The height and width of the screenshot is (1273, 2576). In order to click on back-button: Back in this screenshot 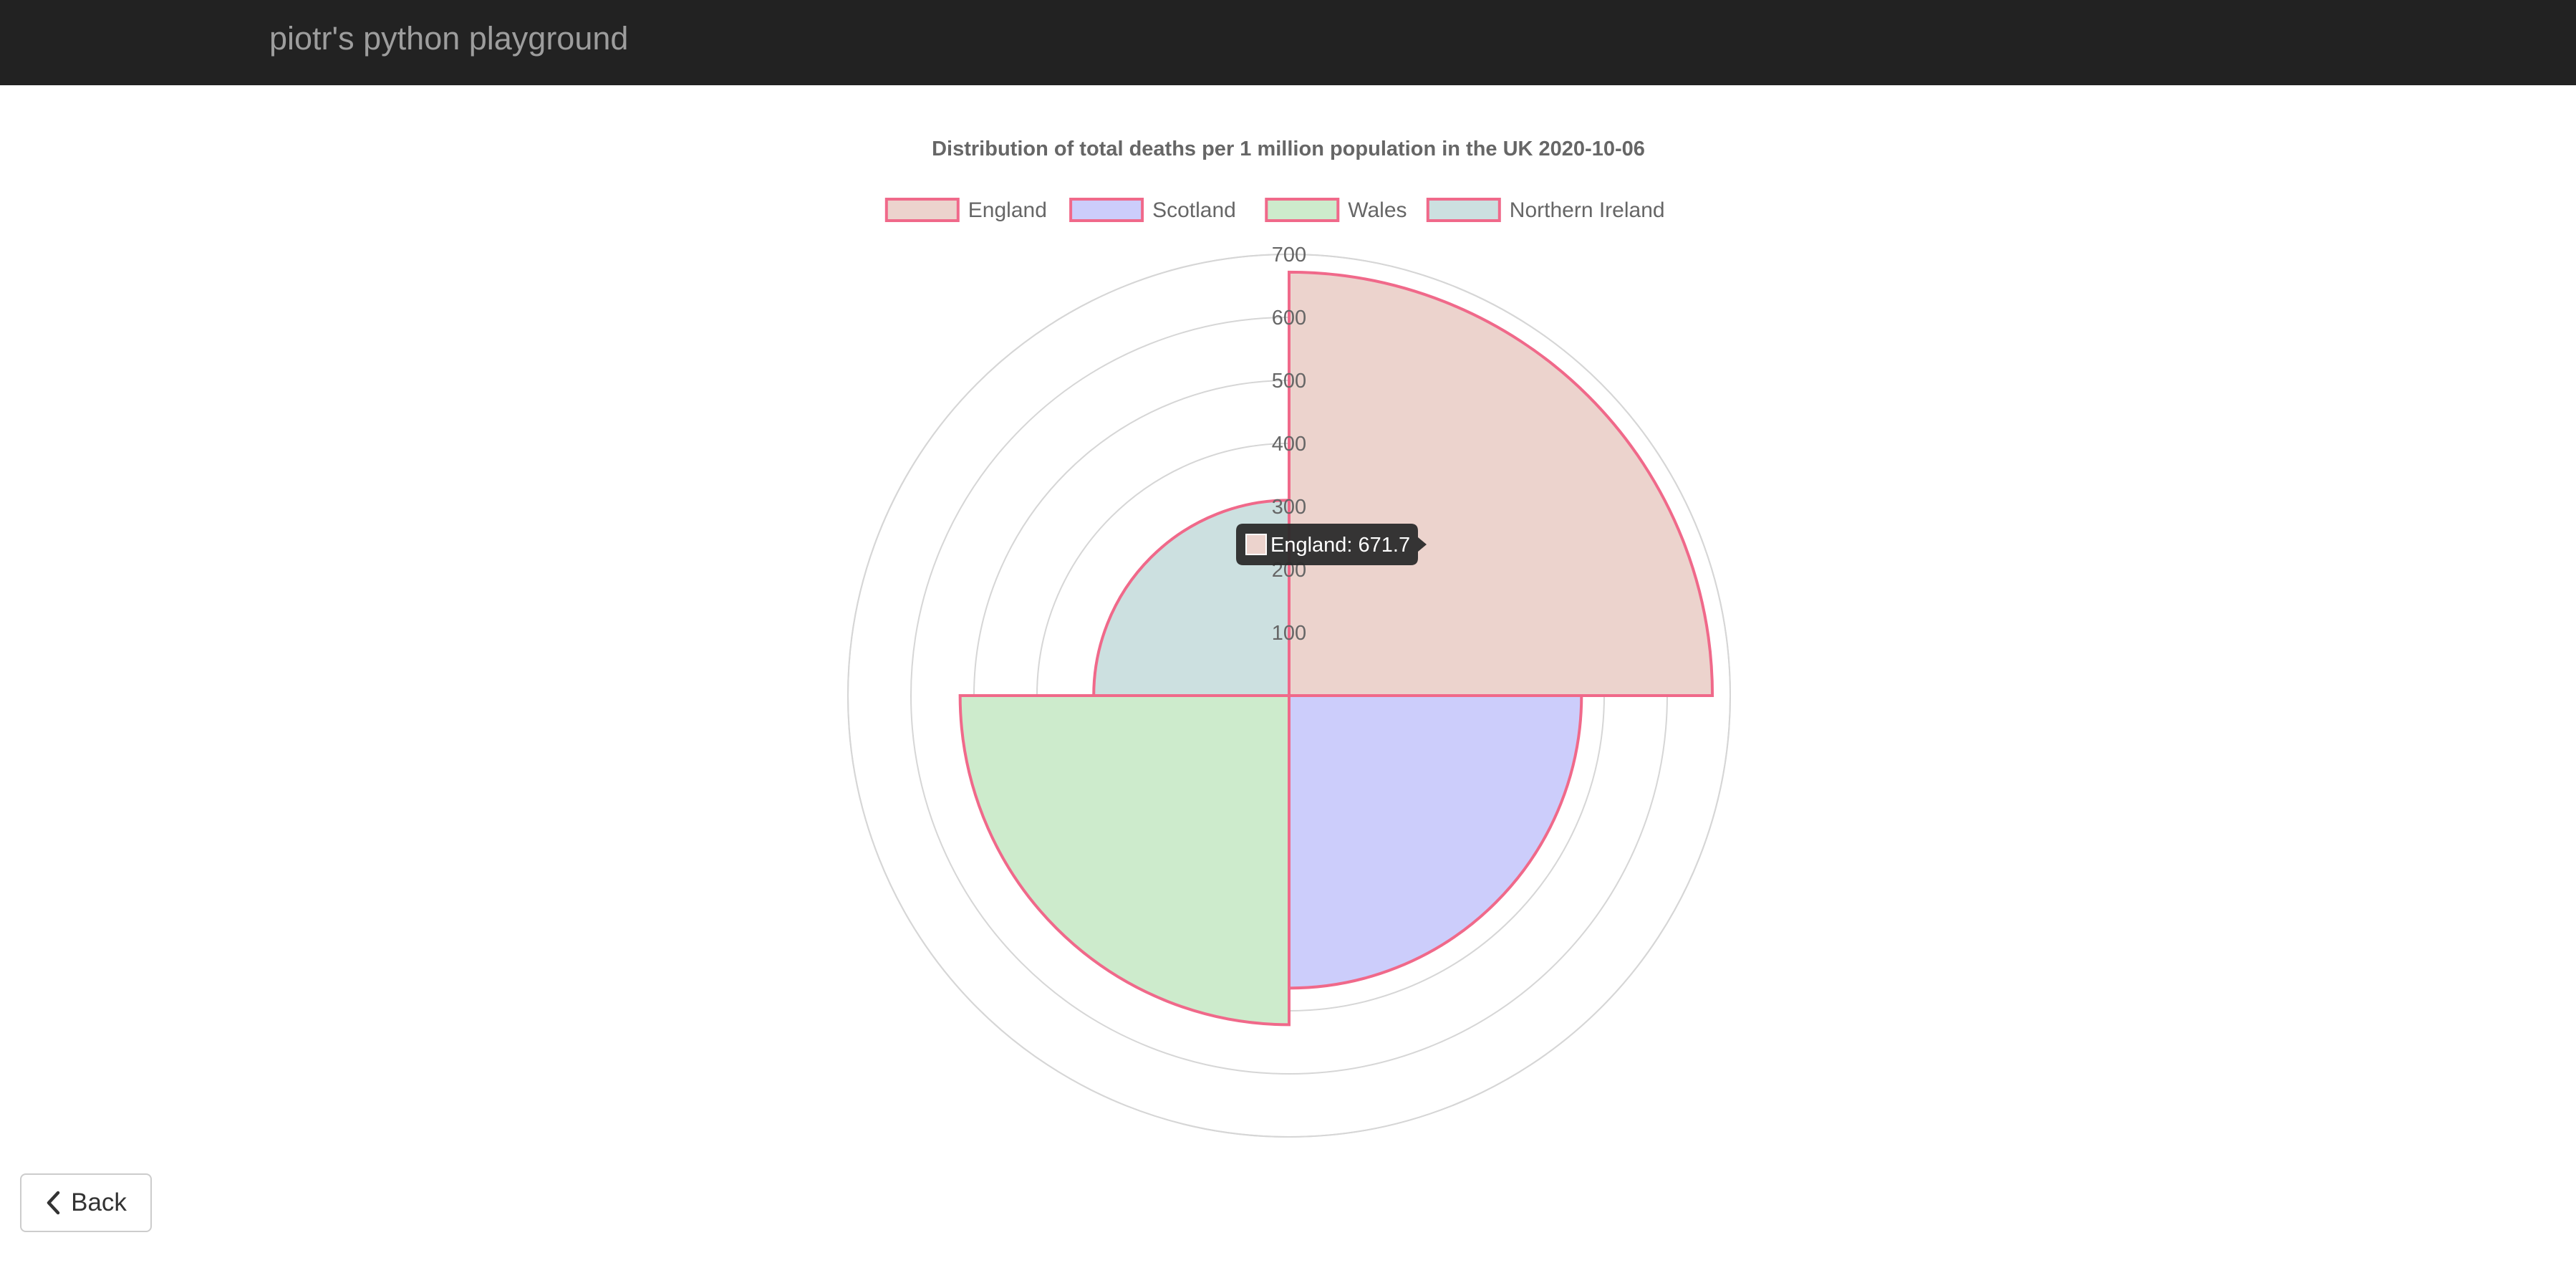, I will do `click(86, 1203)`.